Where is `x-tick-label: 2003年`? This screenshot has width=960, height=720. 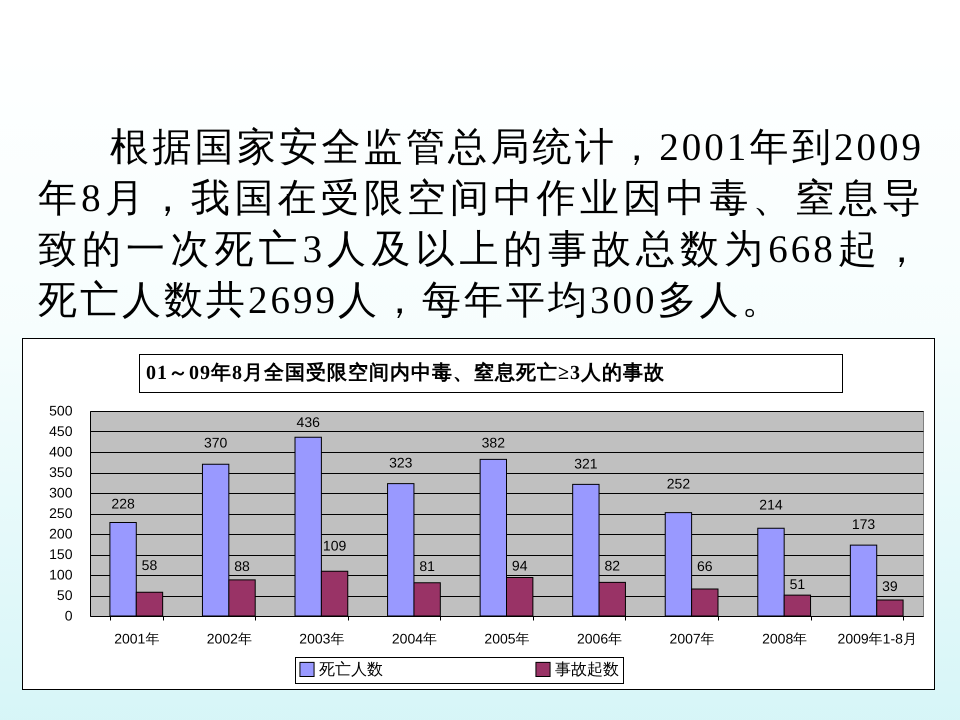
x-tick-label: 2003年 is located at coordinates (321, 638).